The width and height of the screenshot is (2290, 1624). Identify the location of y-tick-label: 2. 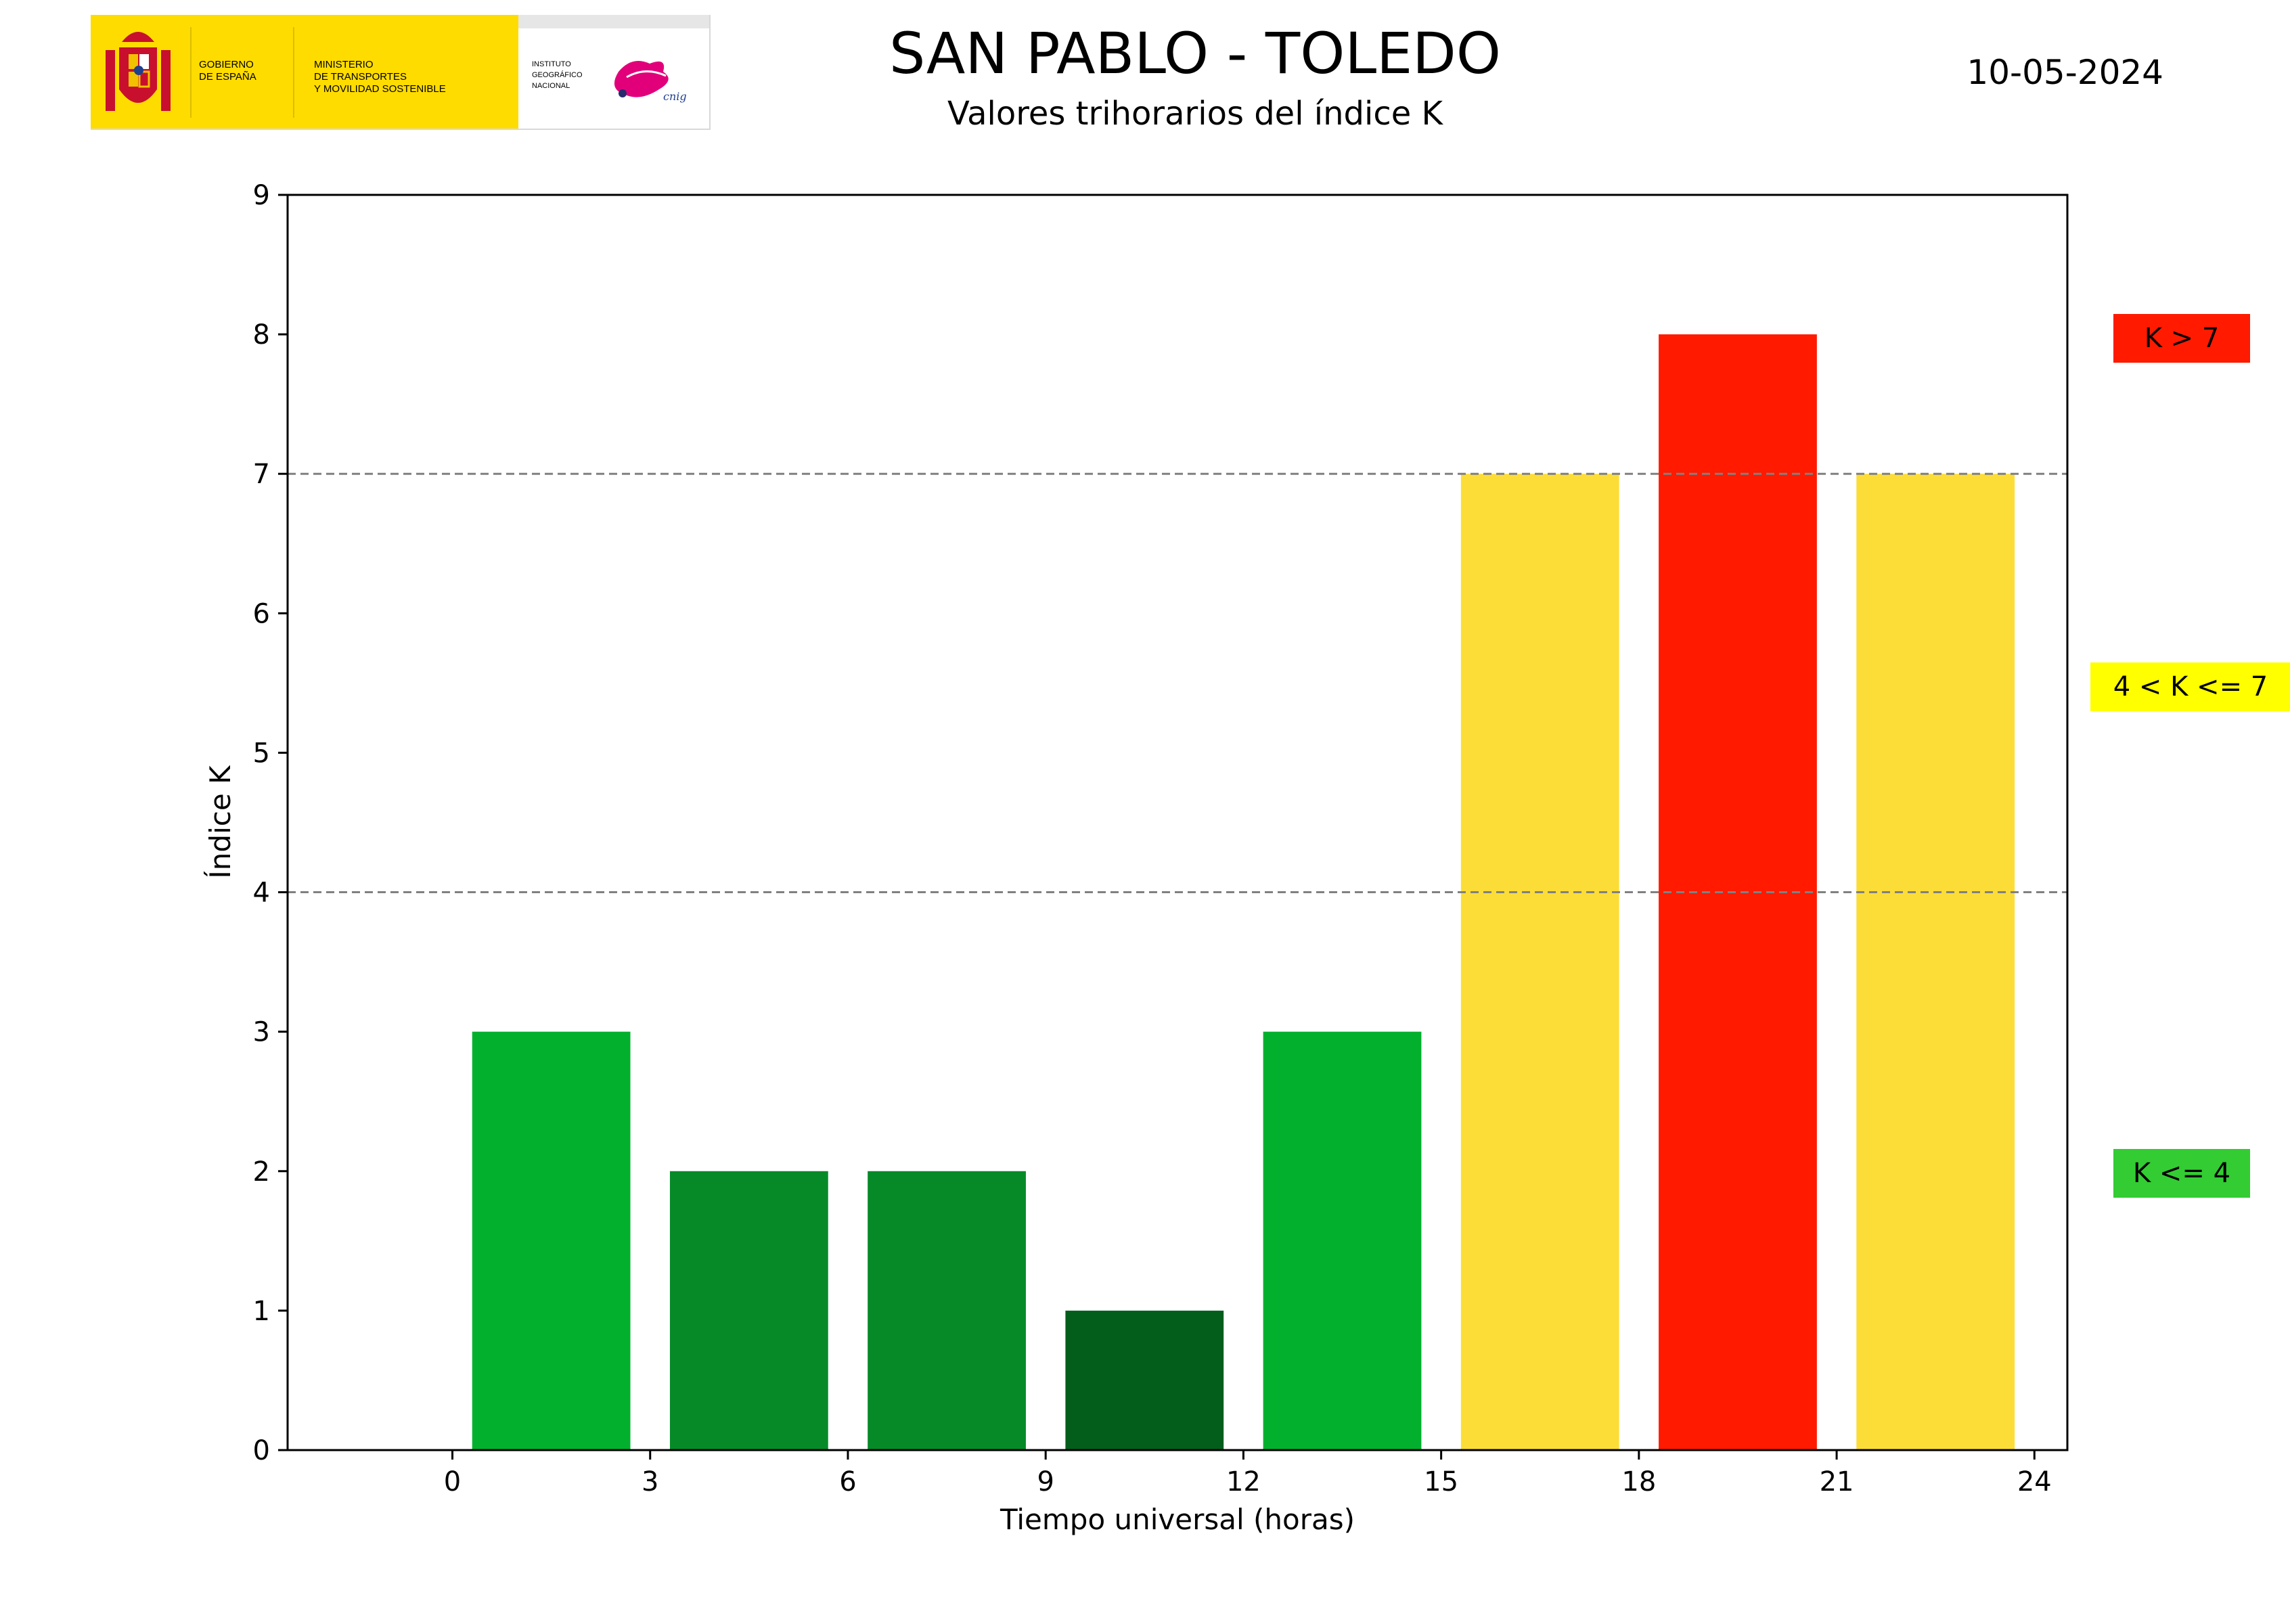
(261, 1172).